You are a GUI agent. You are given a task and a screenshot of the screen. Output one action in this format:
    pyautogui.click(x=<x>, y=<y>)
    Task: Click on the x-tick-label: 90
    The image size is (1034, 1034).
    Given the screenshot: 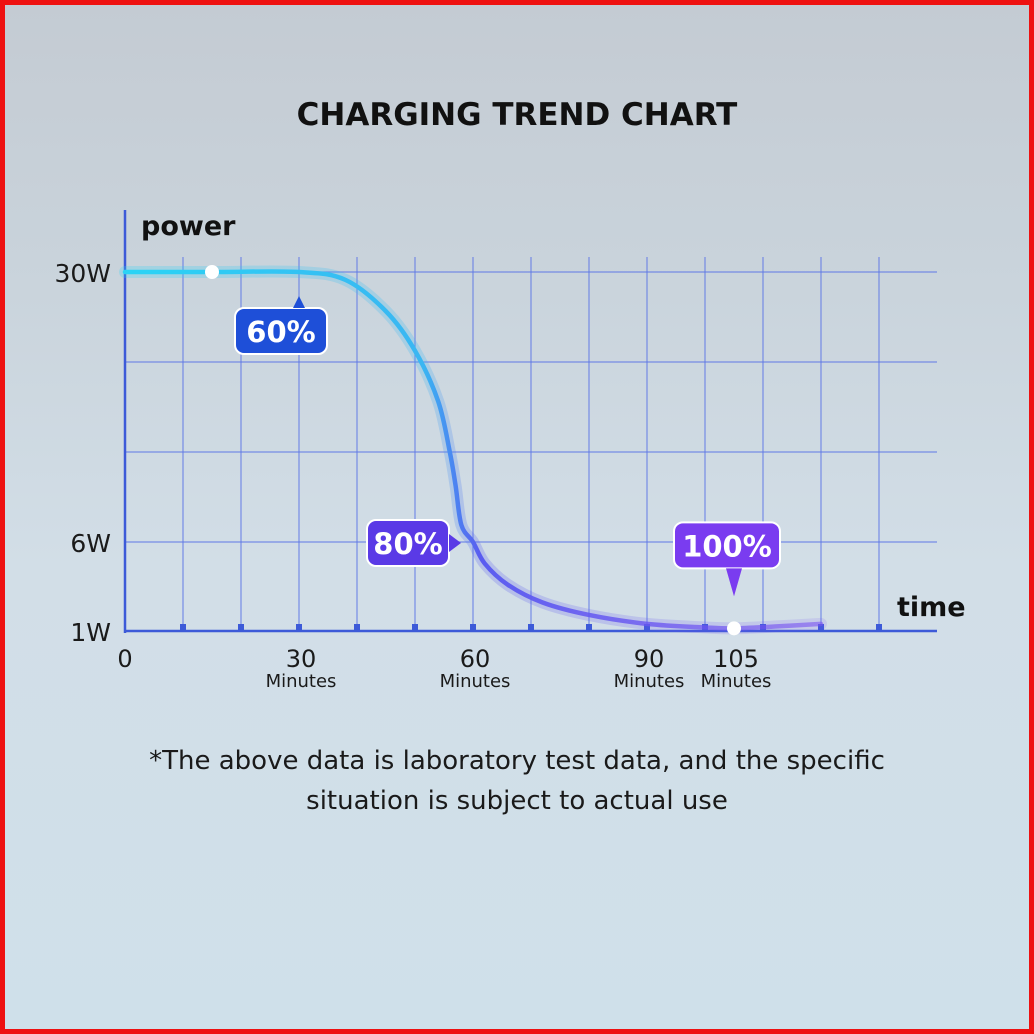 What is the action you would take?
    pyautogui.click(x=649, y=659)
    